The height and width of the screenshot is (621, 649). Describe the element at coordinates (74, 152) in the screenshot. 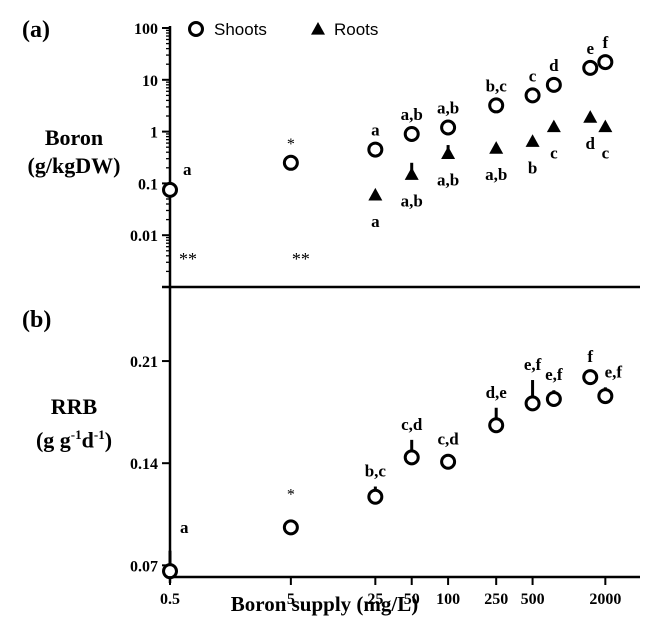

I see `panel-a-ylabel: Boron (g/kgDW)` at that location.